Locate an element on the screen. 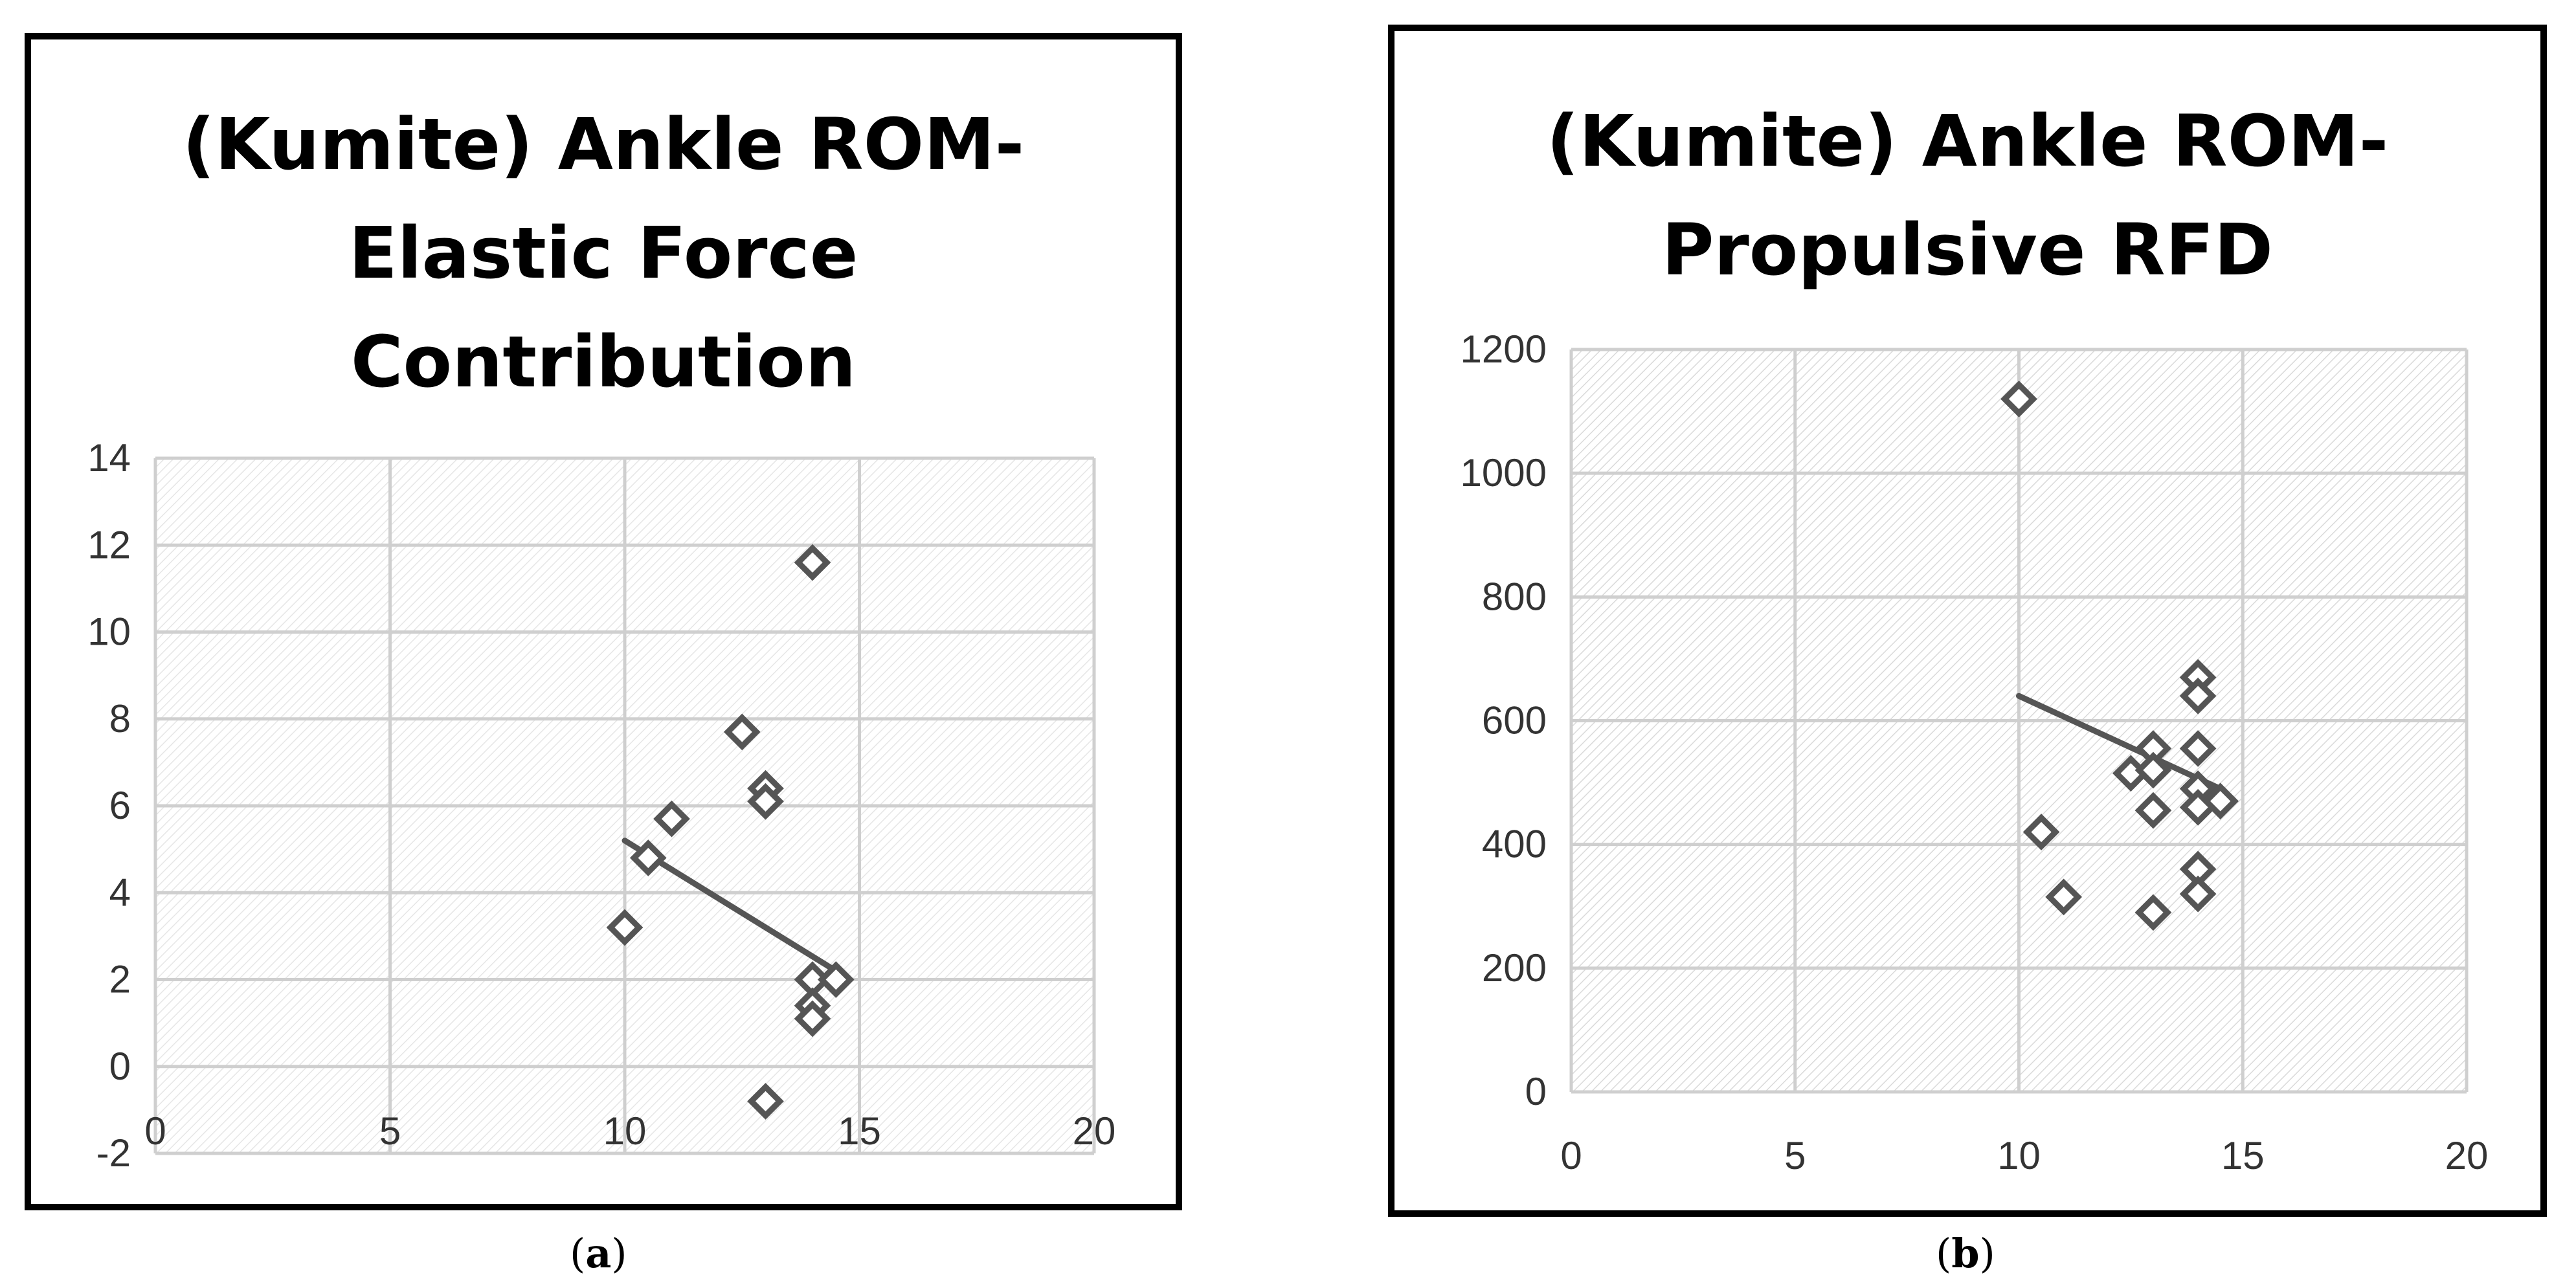  chart-title-a-line-2: Elastic Force is located at coordinates (603, 253).